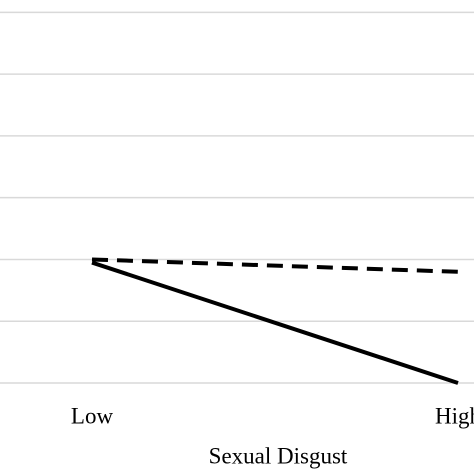  What do you see at coordinates (278, 455) in the screenshot?
I see `x-axis-label: Sexual Disgust` at bounding box center [278, 455].